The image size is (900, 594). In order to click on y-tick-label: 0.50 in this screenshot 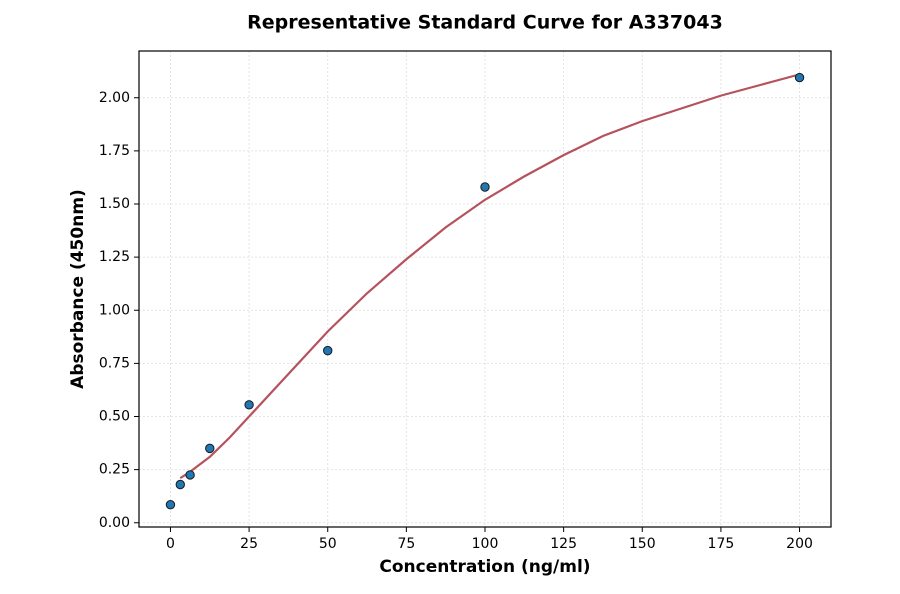, I will do `click(114, 417)`.